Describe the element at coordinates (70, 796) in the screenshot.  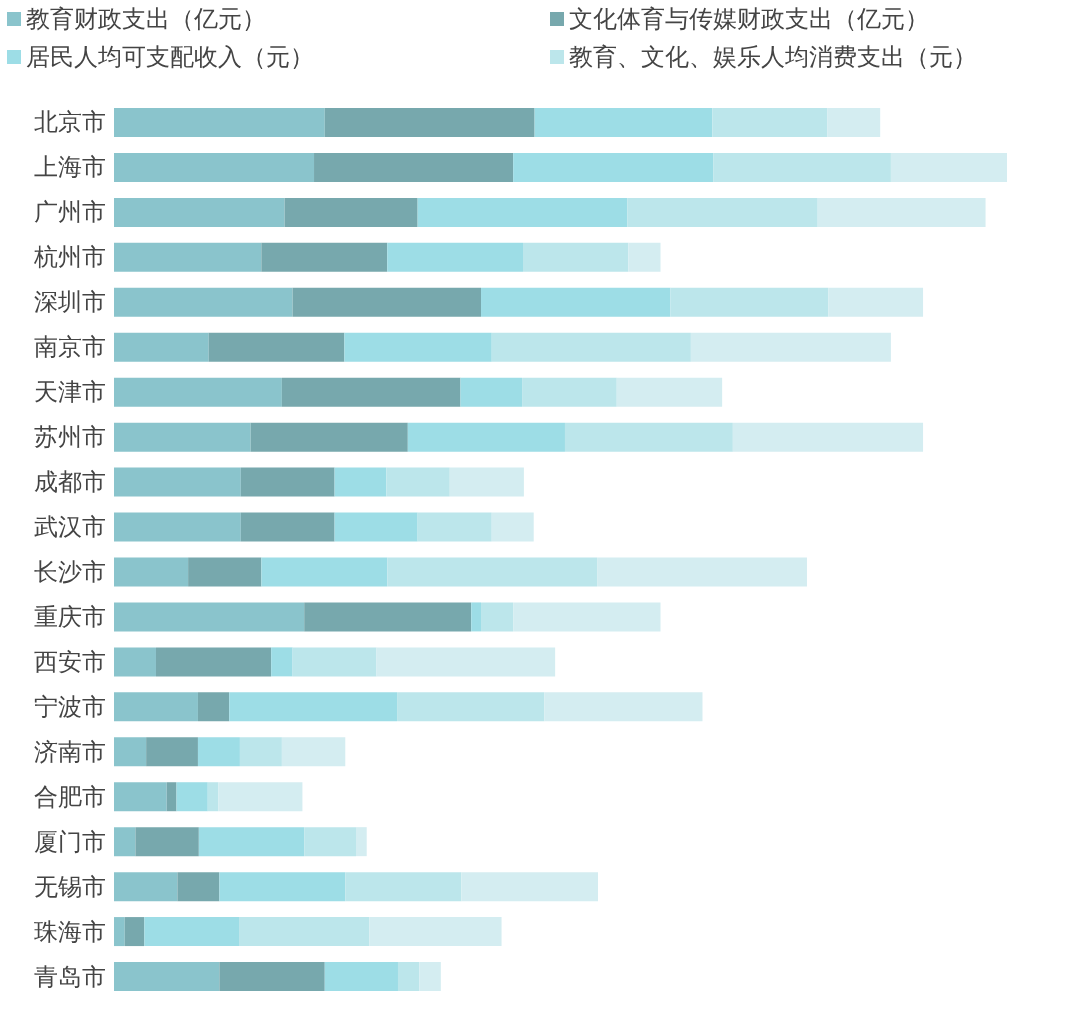
I see `y-tick-label: 合肥市` at that location.